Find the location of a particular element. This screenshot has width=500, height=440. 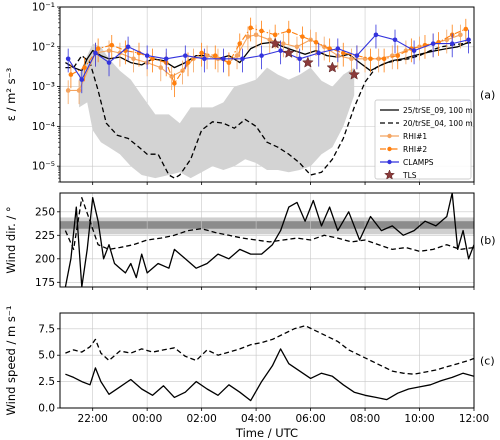

y-tick-label: 10⁻³ is located at coordinates (43, 87).